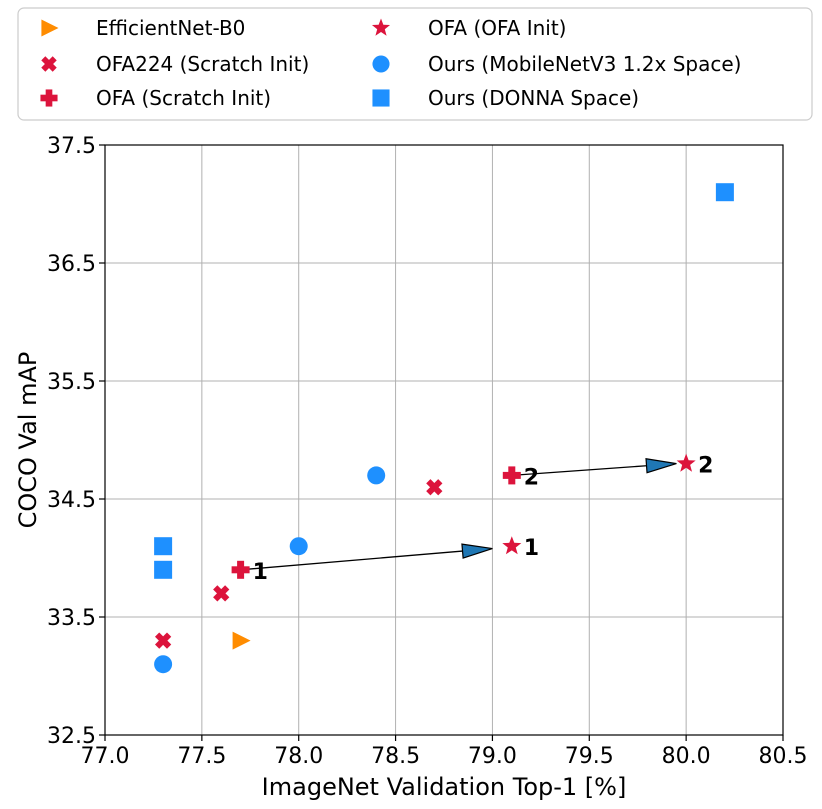  Describe the element at coordinates (531, 548) in the screenshot. I see `annotation-1: 1` at that location.